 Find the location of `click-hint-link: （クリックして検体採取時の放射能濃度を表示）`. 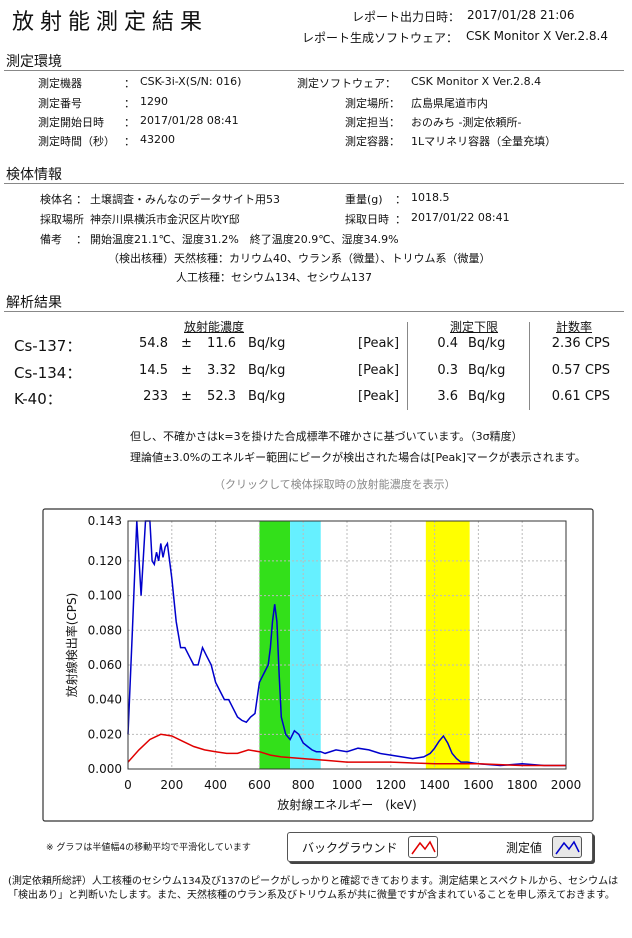

click-hint-link: （クリックして検体採取時の放射能濃度を表示） is located at coordinates (335, 484).